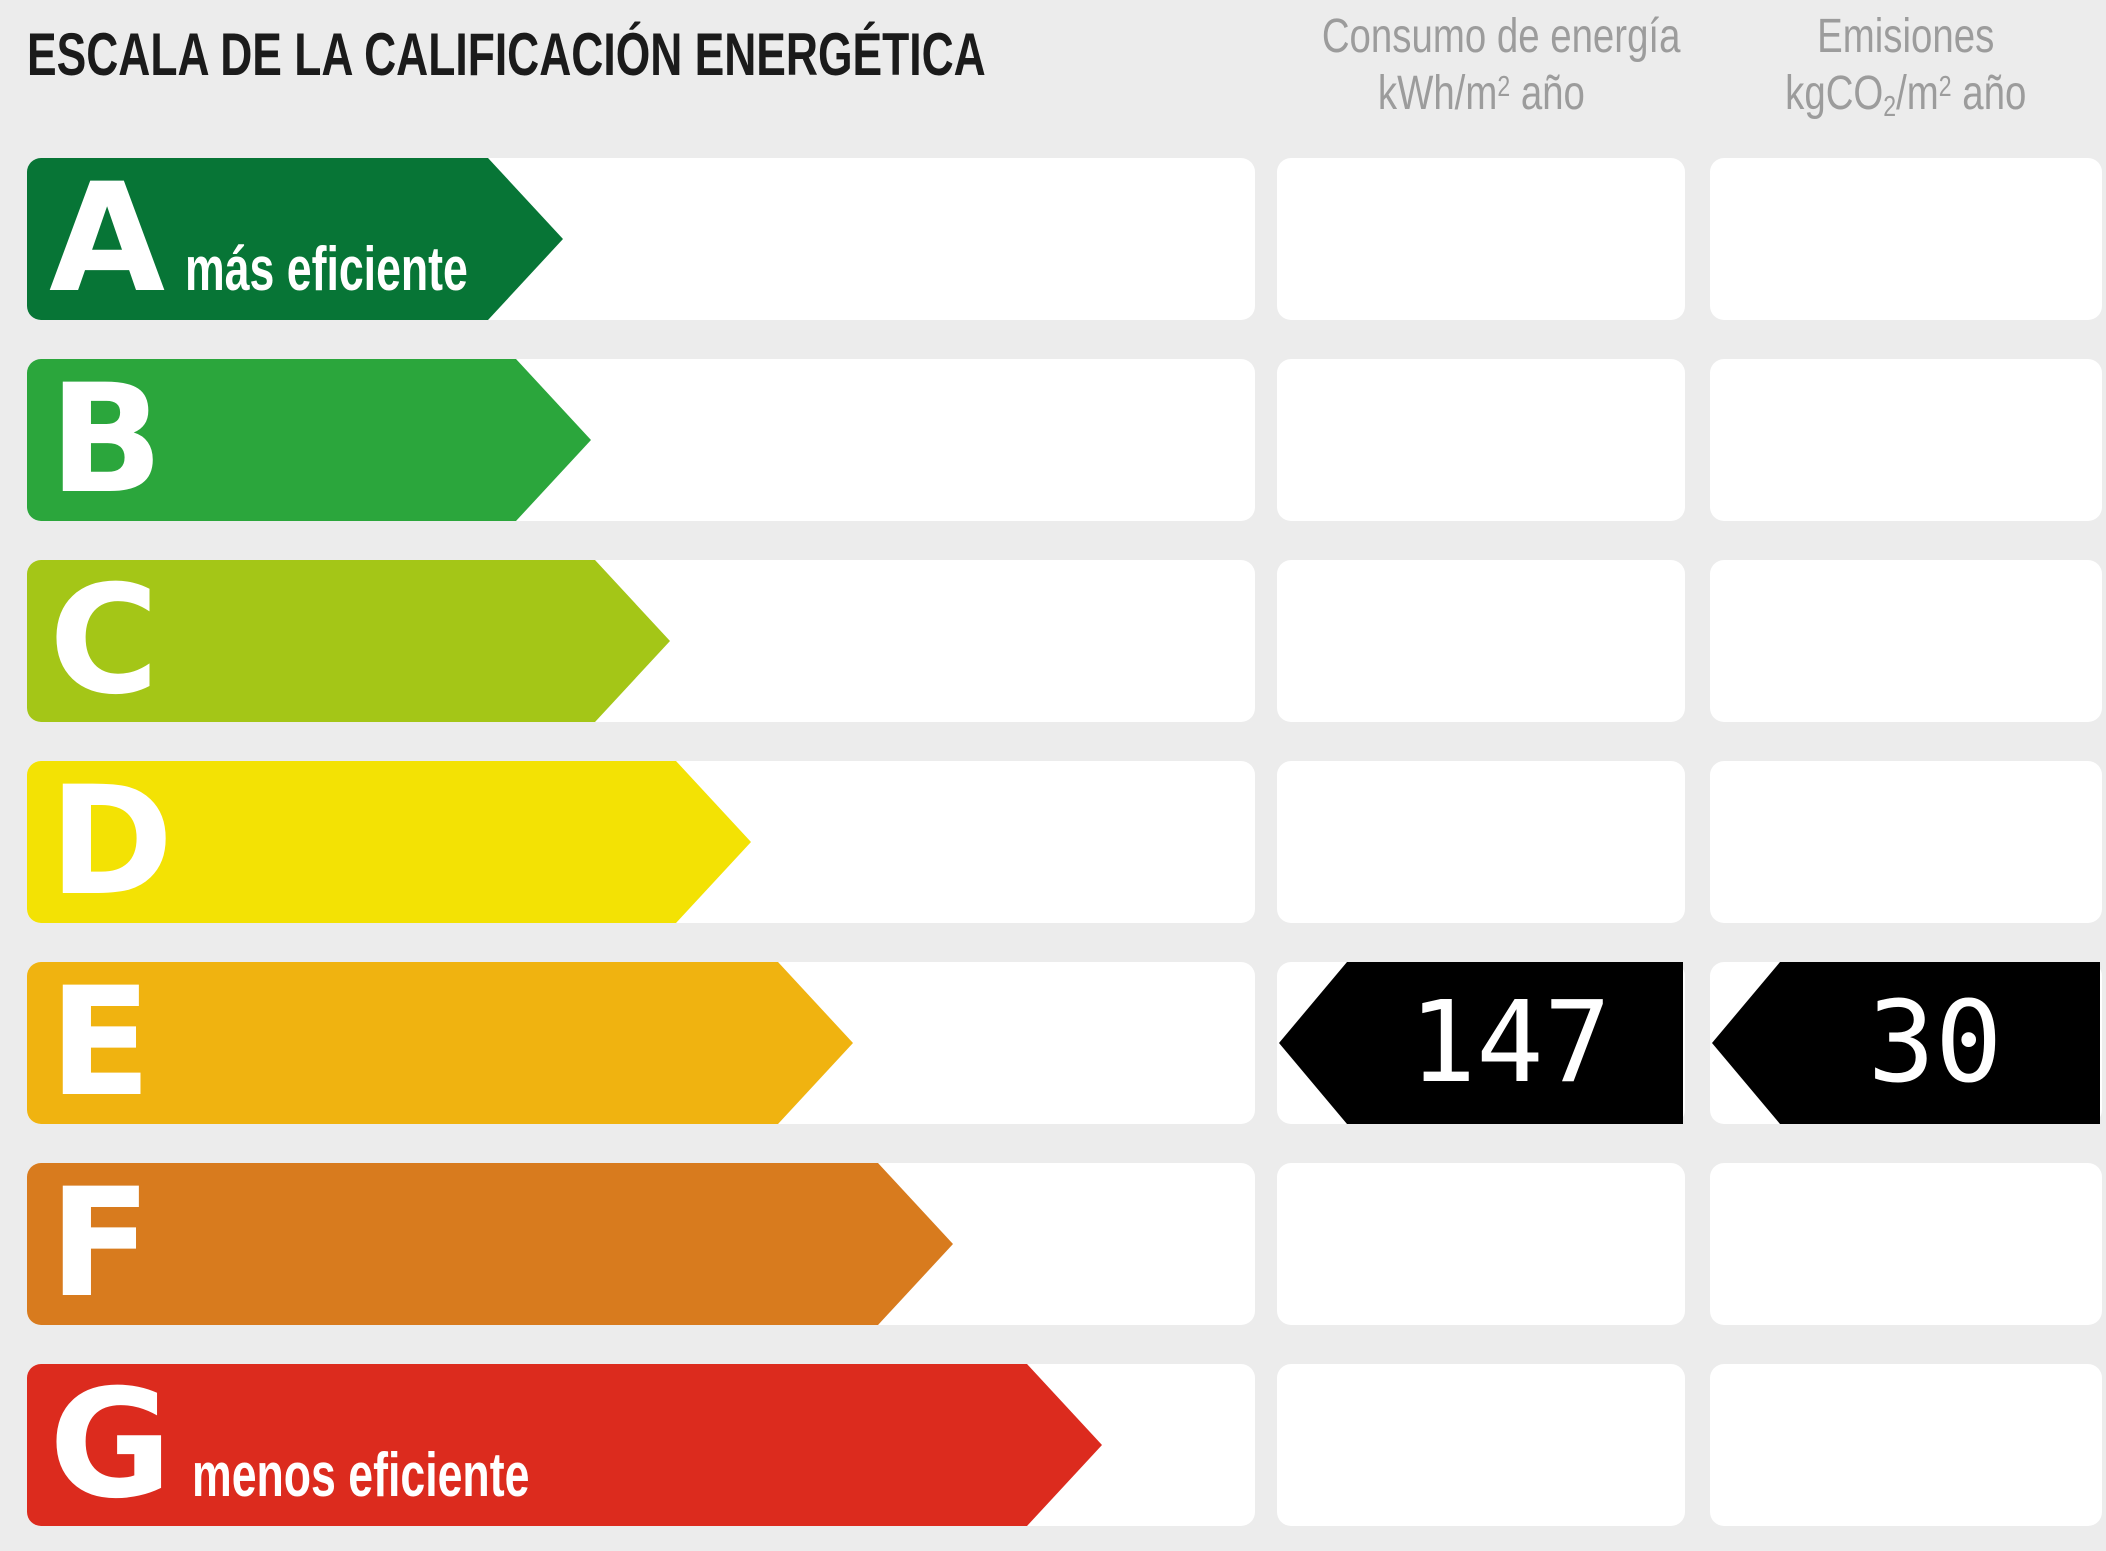 This screenshot has height=1551, width=2106. What do you see at coordinates (1906, 842) in the screenshot?
I see `emissions-cell-d` at bounding box center [1906, 842].